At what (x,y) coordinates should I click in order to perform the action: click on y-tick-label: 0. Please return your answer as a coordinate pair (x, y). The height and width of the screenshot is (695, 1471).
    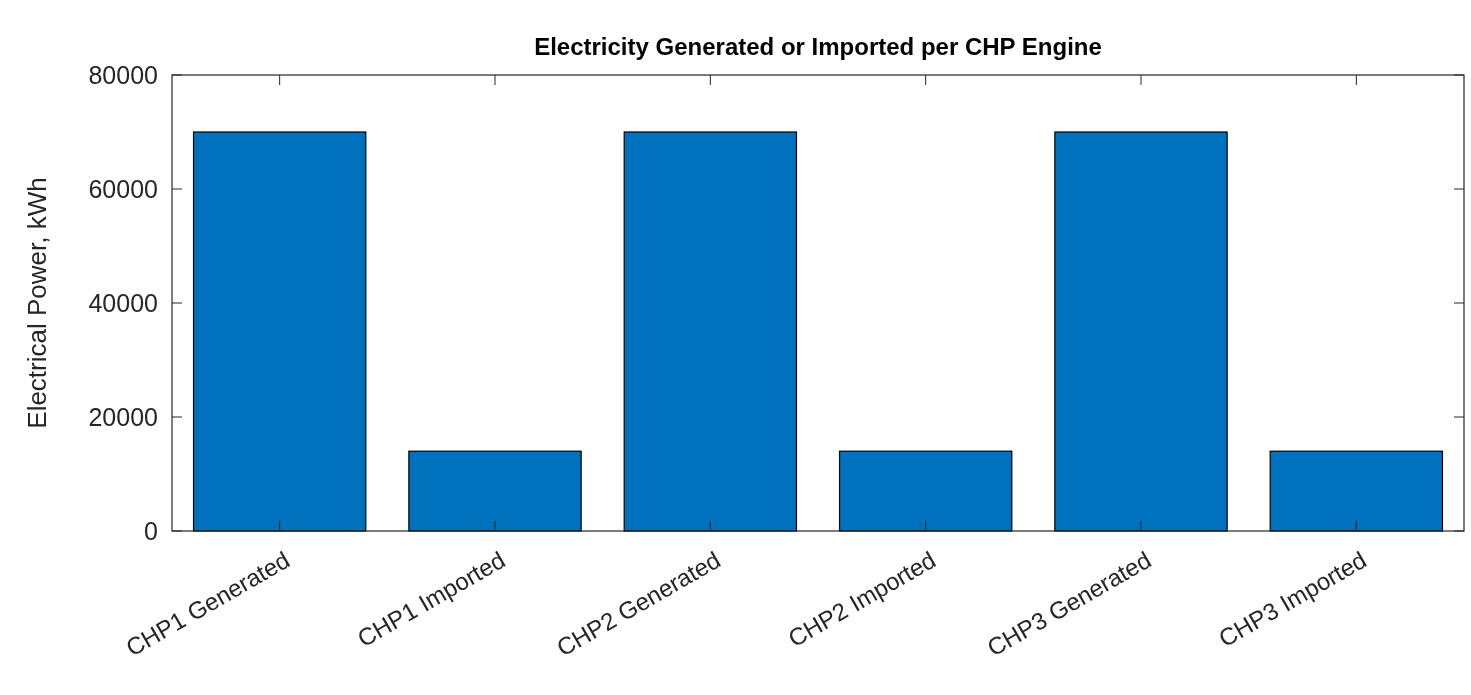
    Looking at the image, I should click on (151, 530).